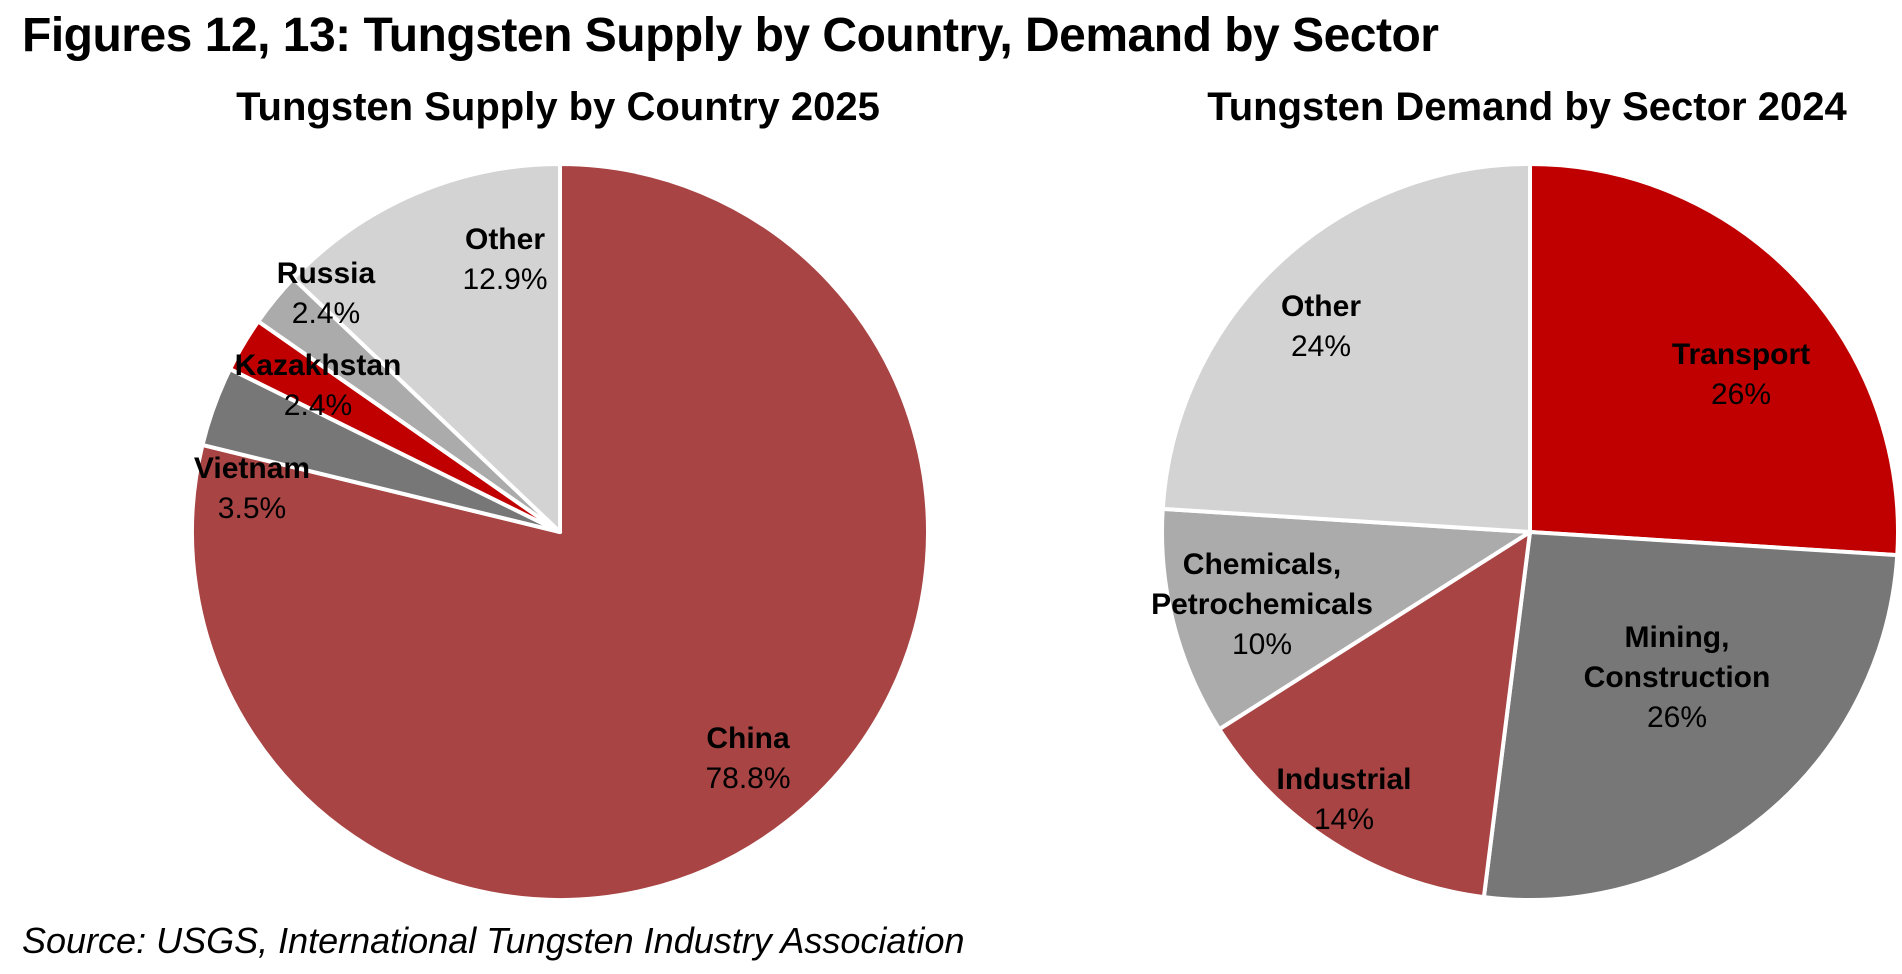  I want to click on slice-label-mining-construction: Mining, Construction 26%, so click(1677, 677).